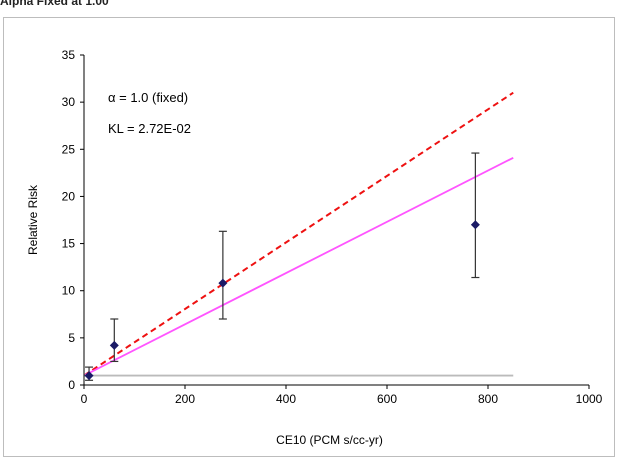 The height and width of the screenshot is (461, 619). Describe the element at coordinates (54, 4) in the screenshot. I see `figure-title: Alpha Fixed at 1.00` at that location.